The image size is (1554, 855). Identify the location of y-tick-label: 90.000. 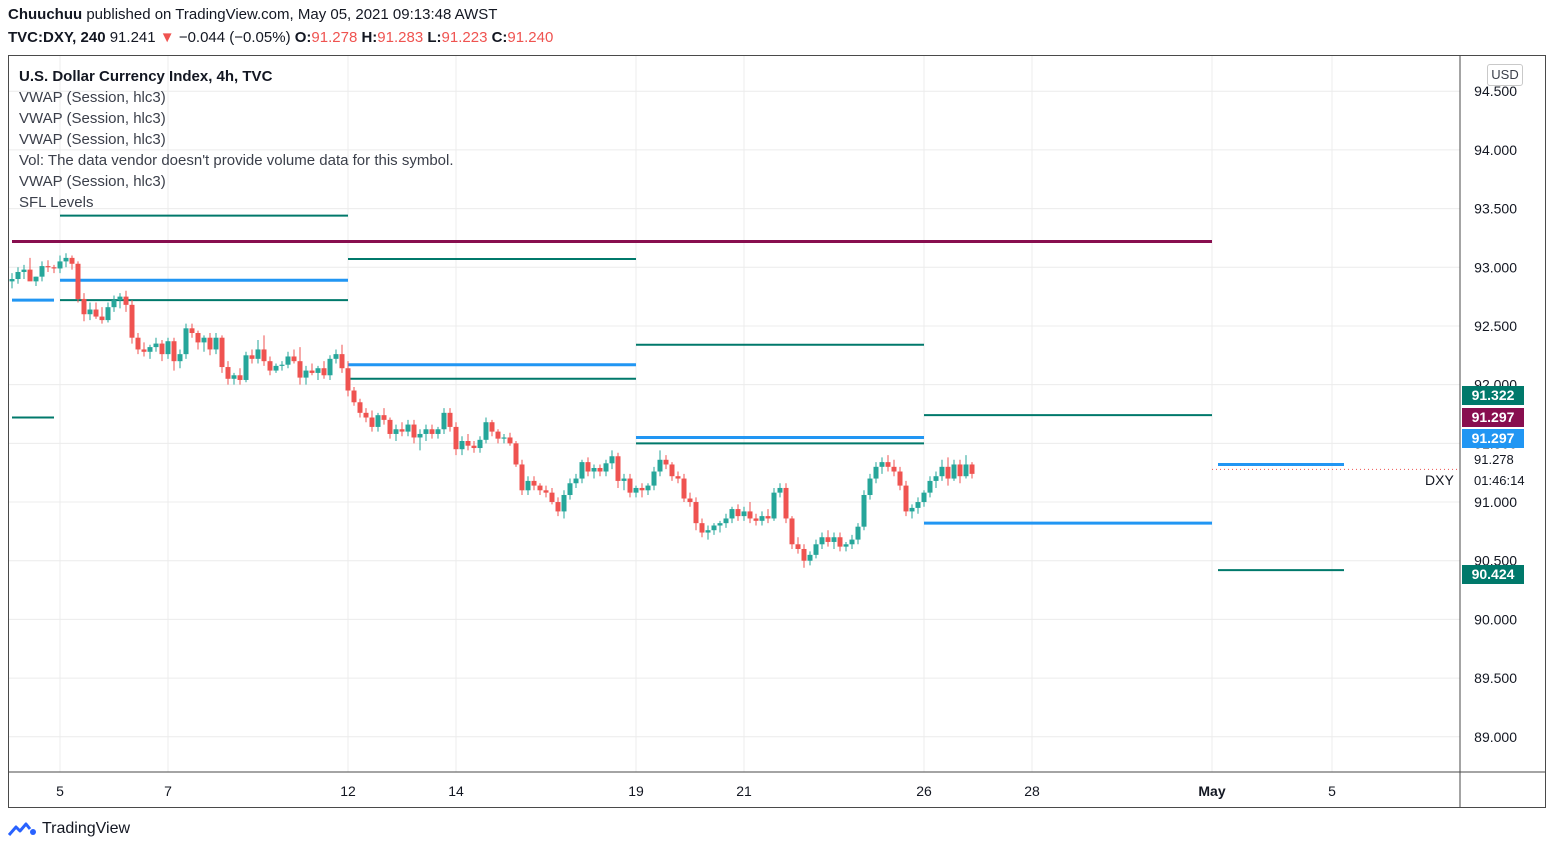
(1495, 619).